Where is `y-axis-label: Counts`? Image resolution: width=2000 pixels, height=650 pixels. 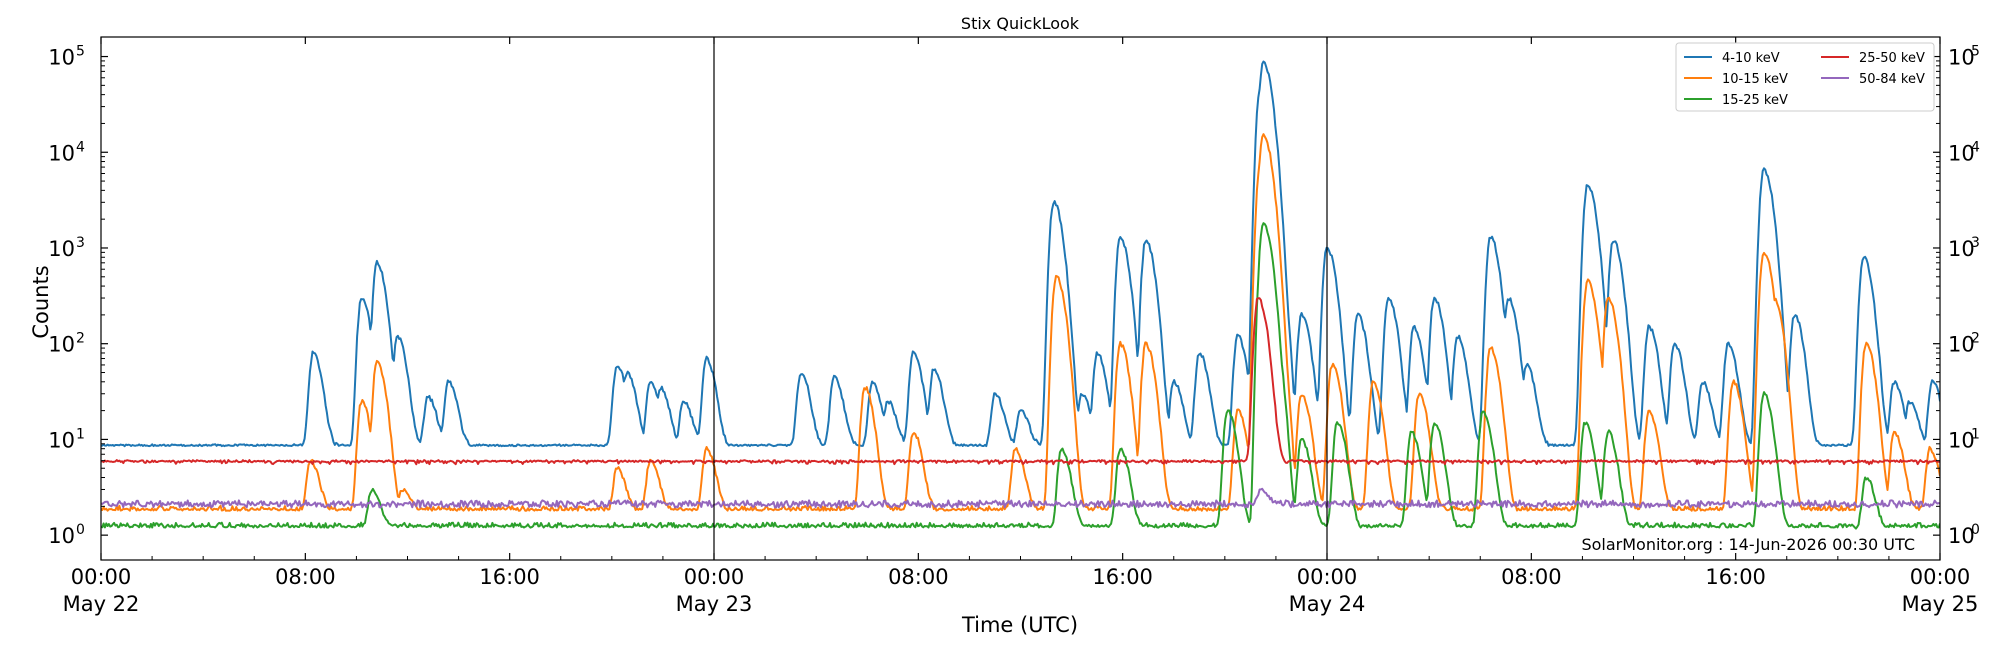 y-axis-label: Counts is located at coordinates (41, 301).